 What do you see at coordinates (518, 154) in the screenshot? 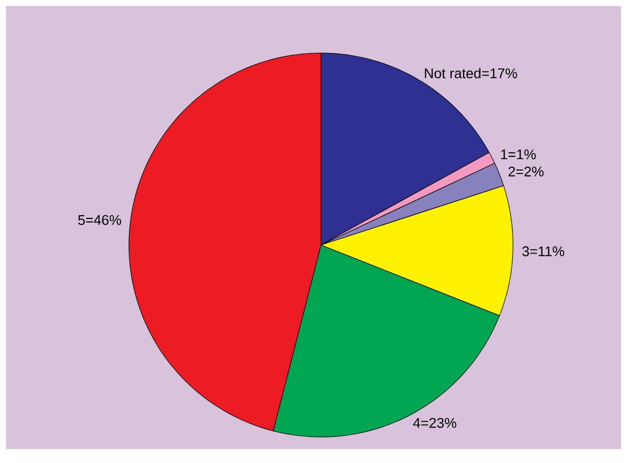
I see `slice-label: 1=1%` at bounding box center [518, 154].